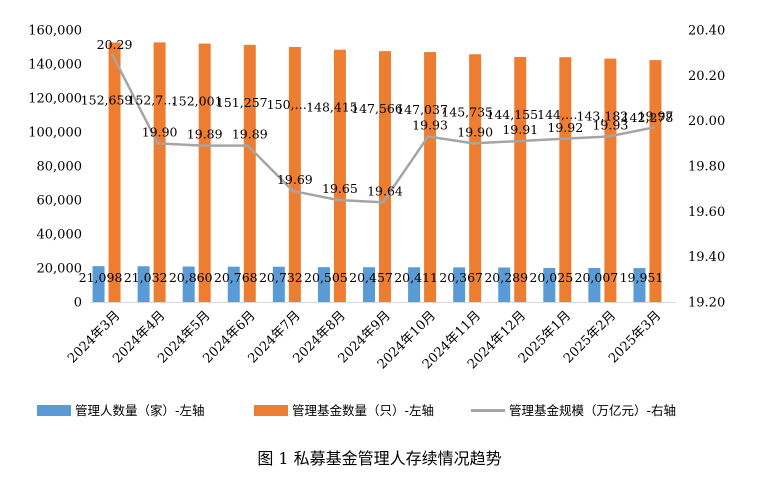 The width and height of the screenshot is (759, 479). I want to click on data-label-funds-3: 151,257, so click(242, 102).